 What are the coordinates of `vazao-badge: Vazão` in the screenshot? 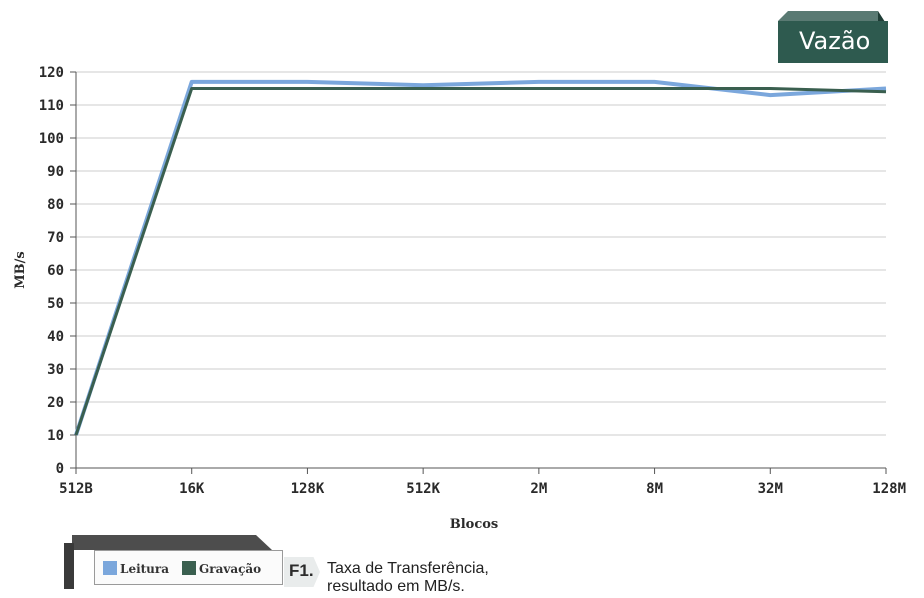 It's located at (833, 37).